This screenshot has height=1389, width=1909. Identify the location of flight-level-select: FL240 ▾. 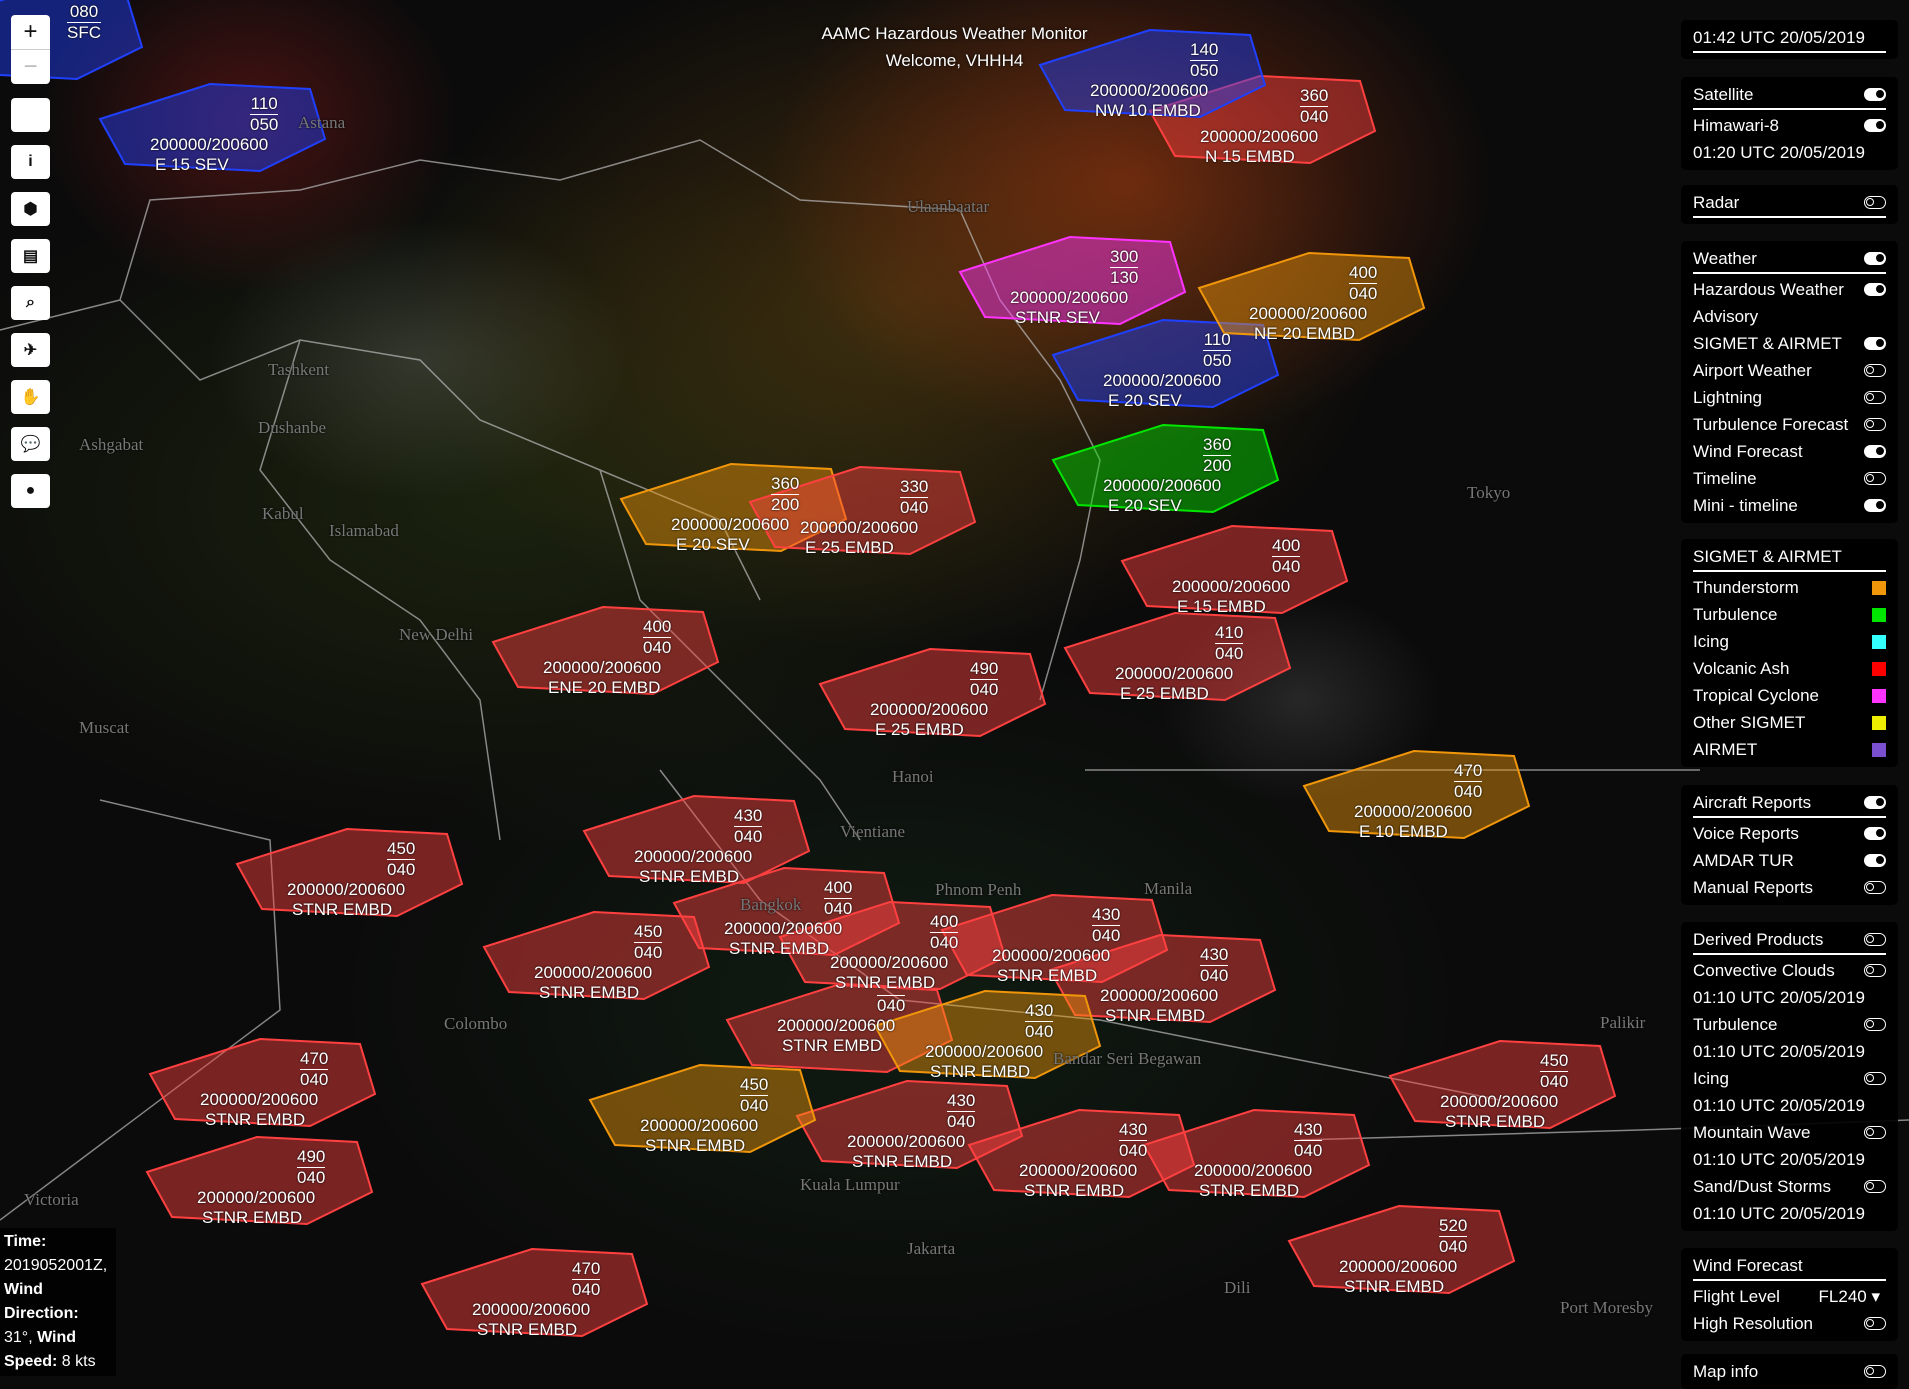
(1849, 1296).